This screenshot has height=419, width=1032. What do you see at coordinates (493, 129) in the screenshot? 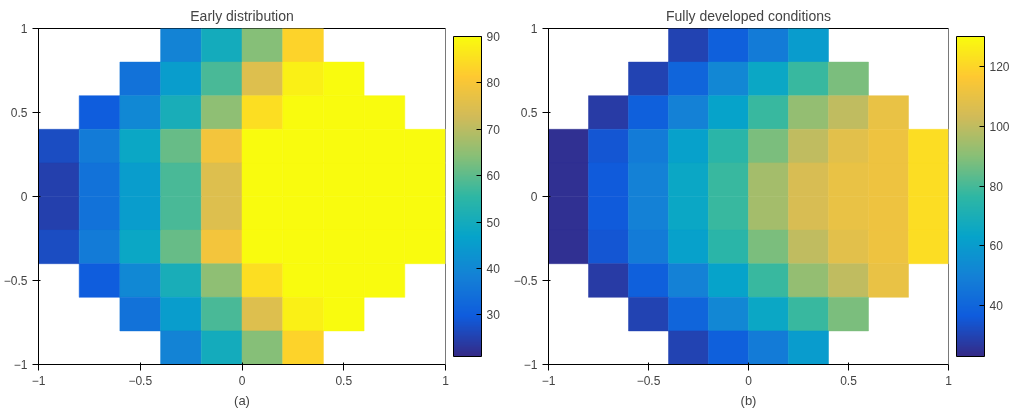
I see `color-bar-label: 70` at bounding box center [493, 129].